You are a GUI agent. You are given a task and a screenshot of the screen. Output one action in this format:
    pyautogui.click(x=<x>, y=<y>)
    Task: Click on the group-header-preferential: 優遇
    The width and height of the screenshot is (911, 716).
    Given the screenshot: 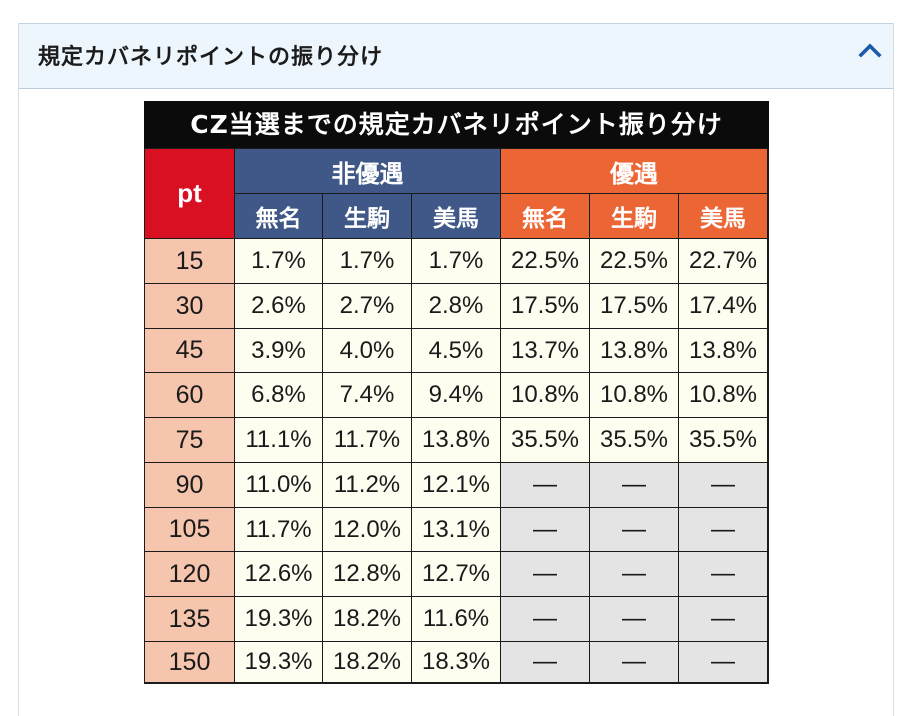 What is the action you would take?
    pyautogui.click(x=634, y=171)
    